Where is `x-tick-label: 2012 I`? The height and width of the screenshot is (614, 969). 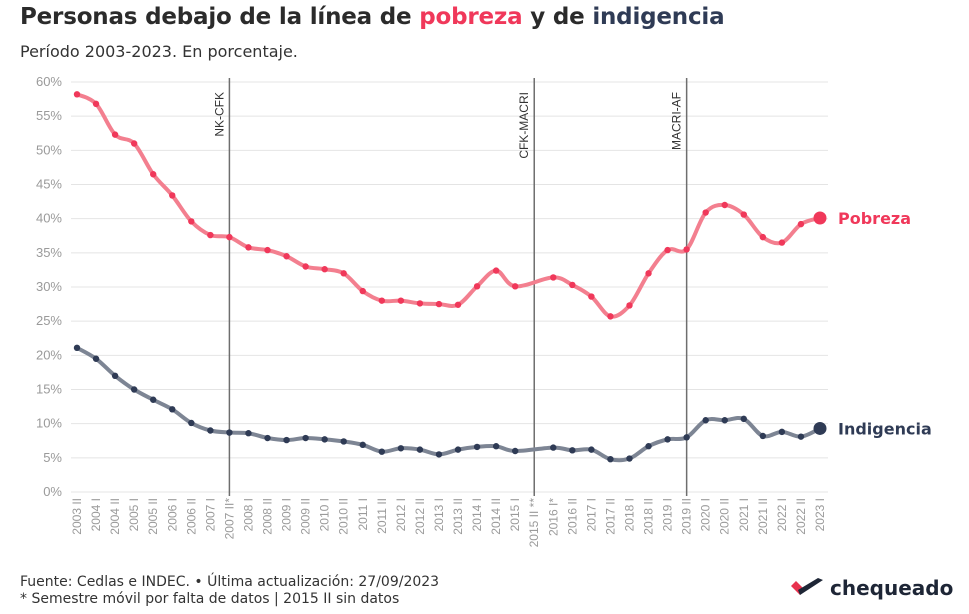 x-tick-label: 2012 I is located at coordinates (401, 514).